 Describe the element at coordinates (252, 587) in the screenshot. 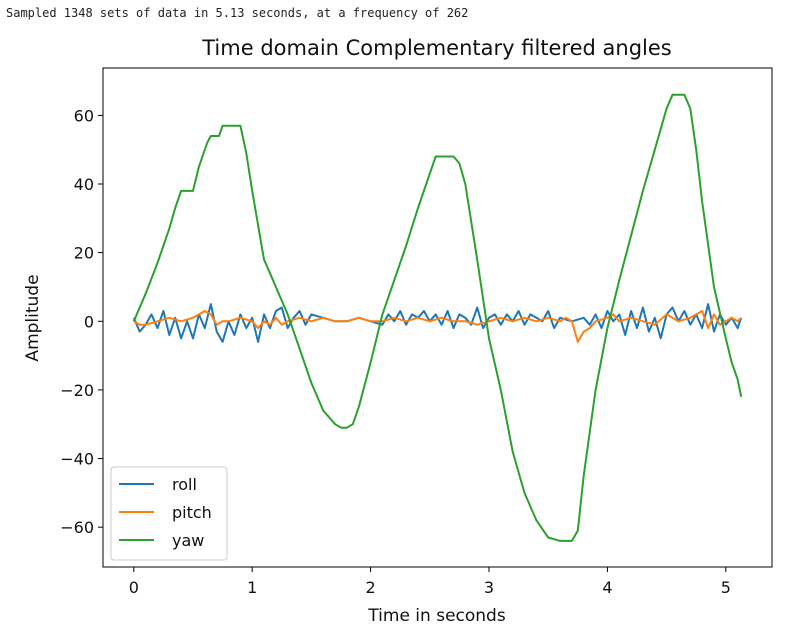

I see `x-tick-label: 1` at that location.